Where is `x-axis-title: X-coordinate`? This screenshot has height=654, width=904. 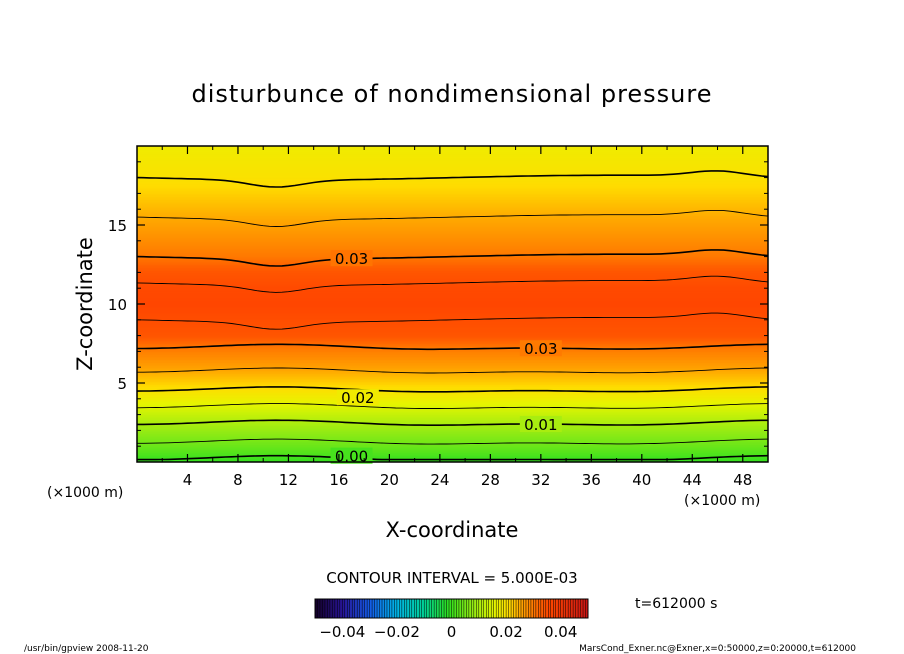 x-axis-title: X-coordinate is located at coordinates (452, 530).